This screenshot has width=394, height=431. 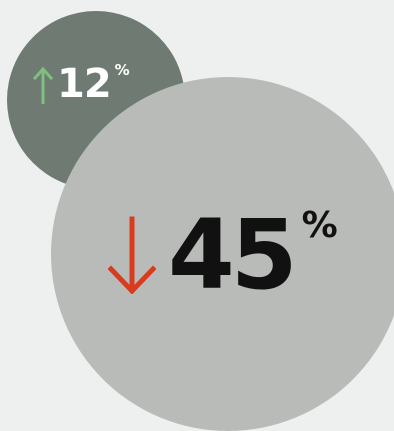 I want to click on stat-value: 12, so click(x=84, y=84).